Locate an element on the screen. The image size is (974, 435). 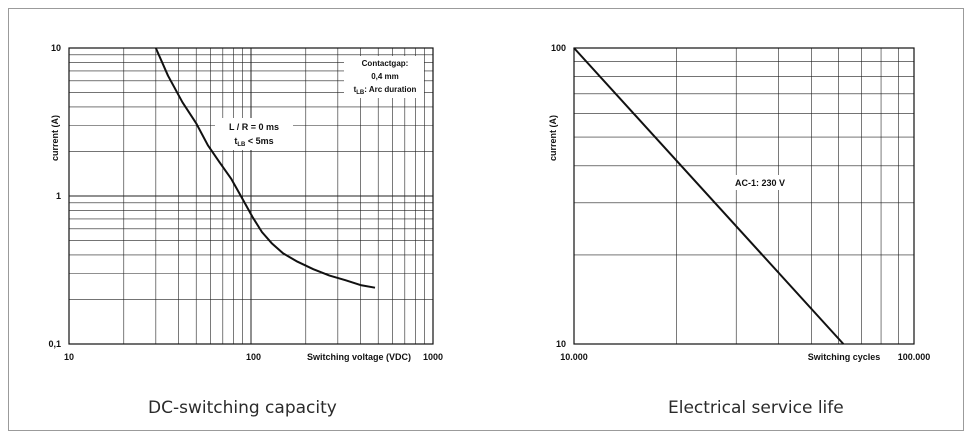
dc-chart-ytick-label: 1 is located at coordinates (58, 196).